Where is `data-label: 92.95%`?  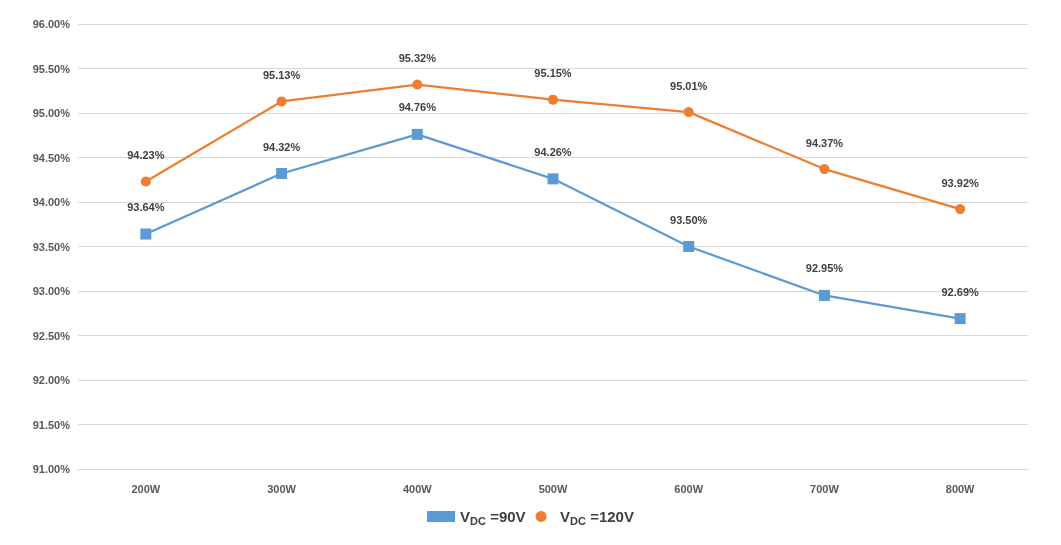 data-label: 92.95% is located at coordinates (824, 268).